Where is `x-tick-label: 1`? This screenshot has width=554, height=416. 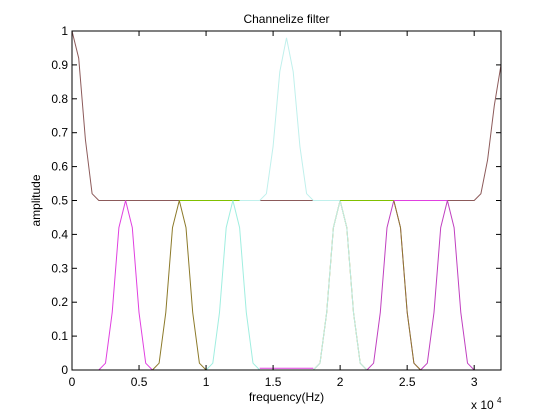
x-tick-label: 1 is located at coordinates (206, 382).